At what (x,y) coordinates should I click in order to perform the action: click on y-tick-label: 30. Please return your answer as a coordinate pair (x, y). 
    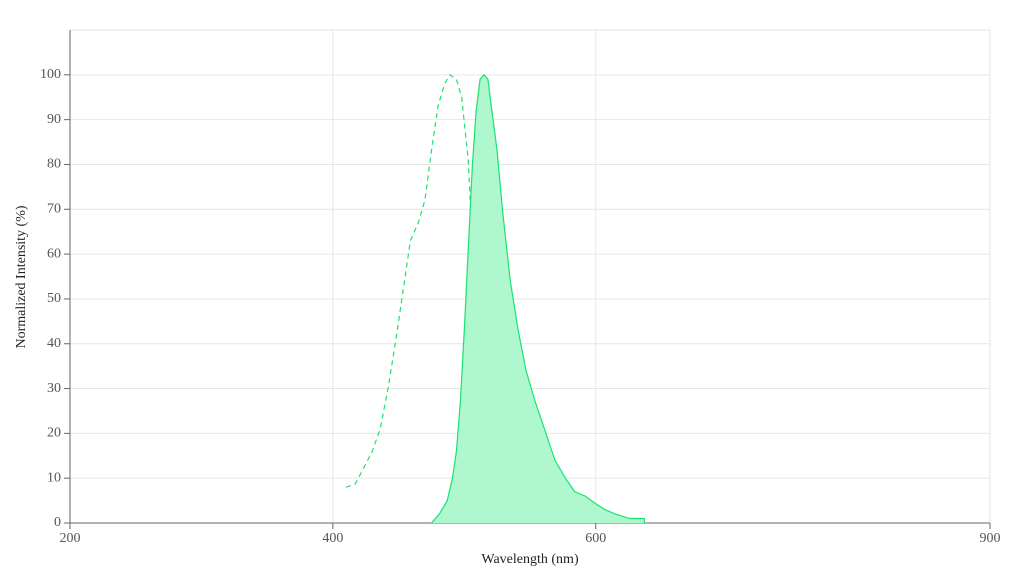
    Looking at the image, I should click on (54, 388).